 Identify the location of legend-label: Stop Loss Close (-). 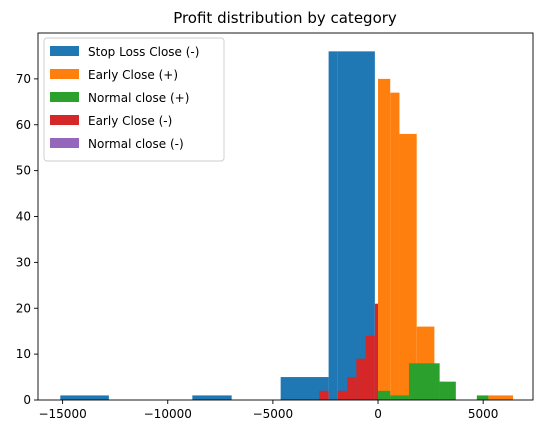
(143, 52).